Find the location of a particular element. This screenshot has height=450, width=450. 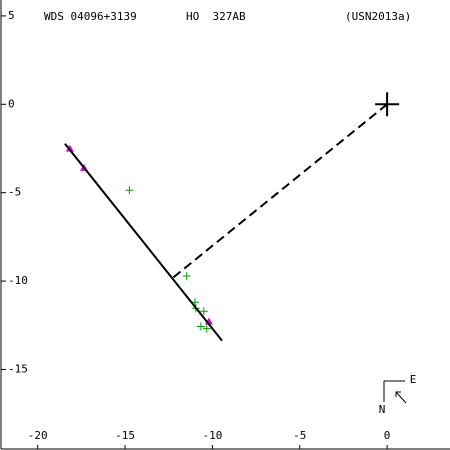

compass-east: E is located at coordinates (413, 379).